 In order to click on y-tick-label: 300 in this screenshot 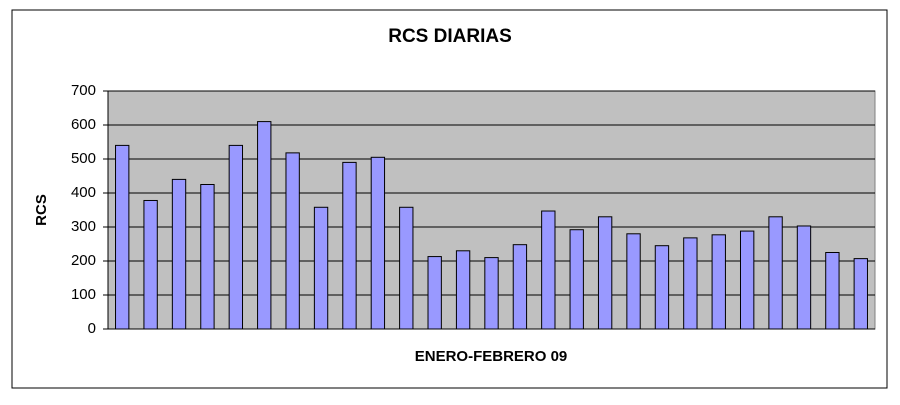, I will do `click(83, 226)`.